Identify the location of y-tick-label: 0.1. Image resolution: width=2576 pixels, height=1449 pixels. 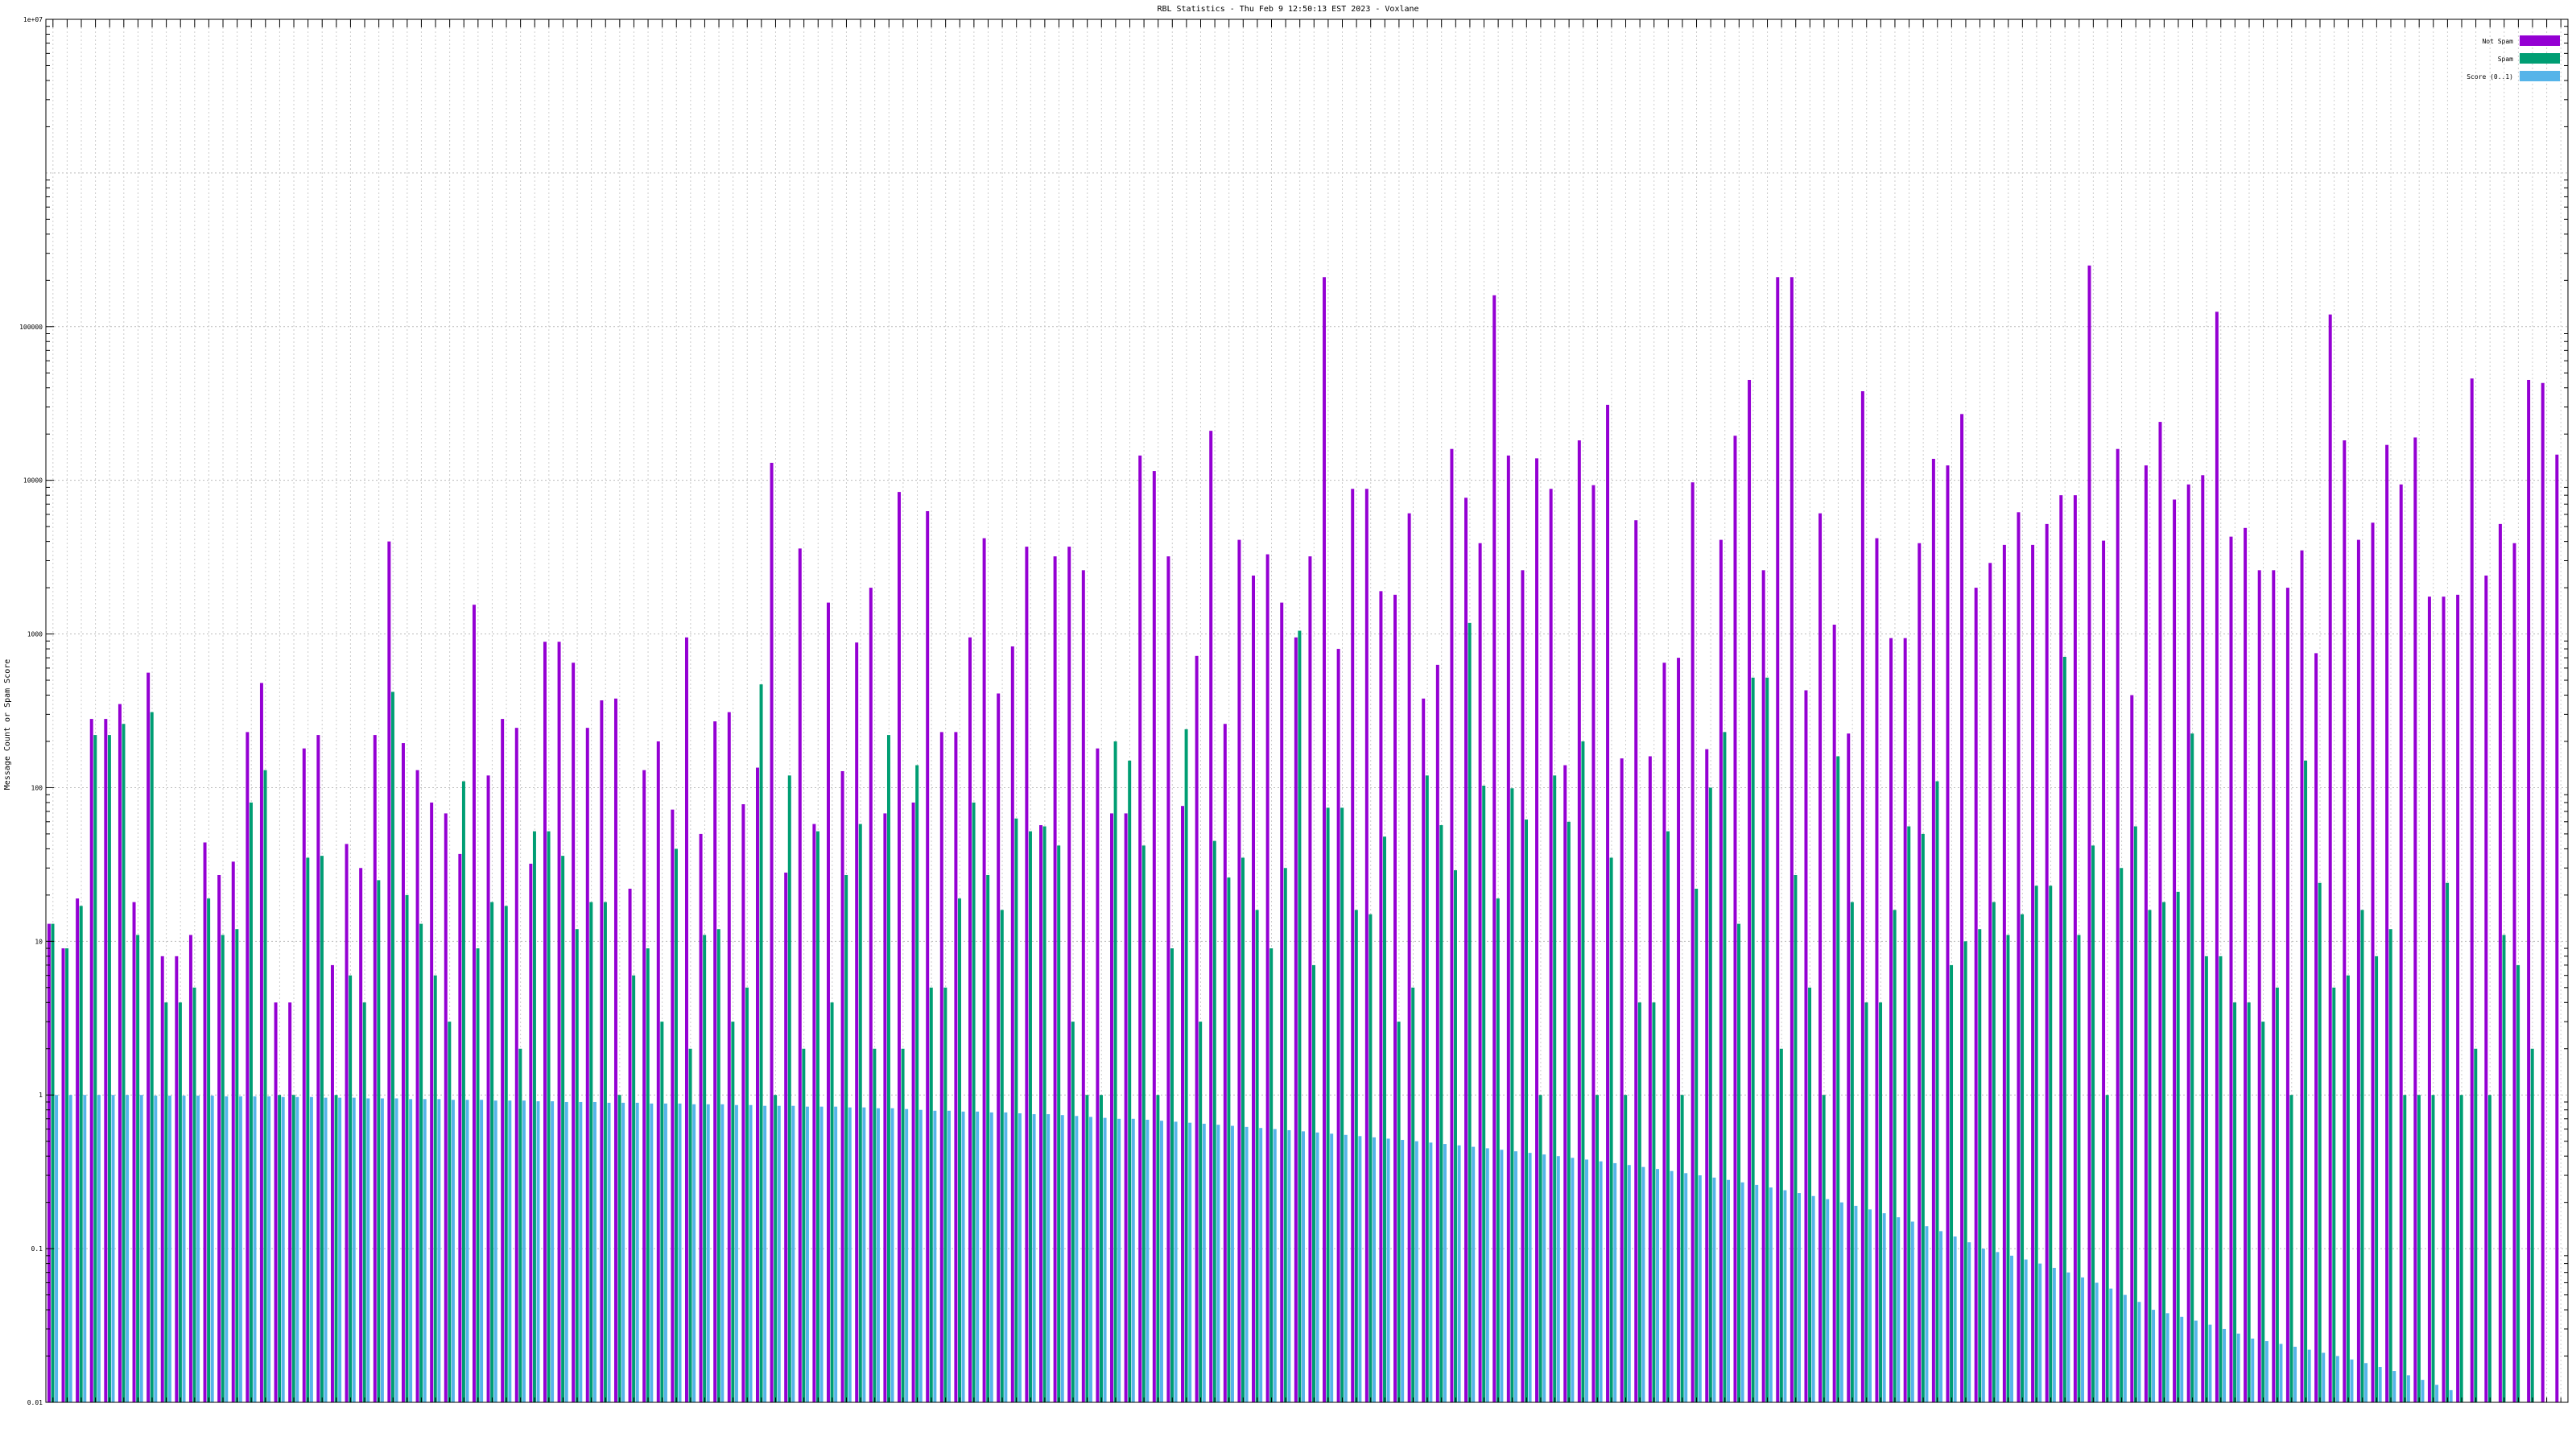
(37, 1249).